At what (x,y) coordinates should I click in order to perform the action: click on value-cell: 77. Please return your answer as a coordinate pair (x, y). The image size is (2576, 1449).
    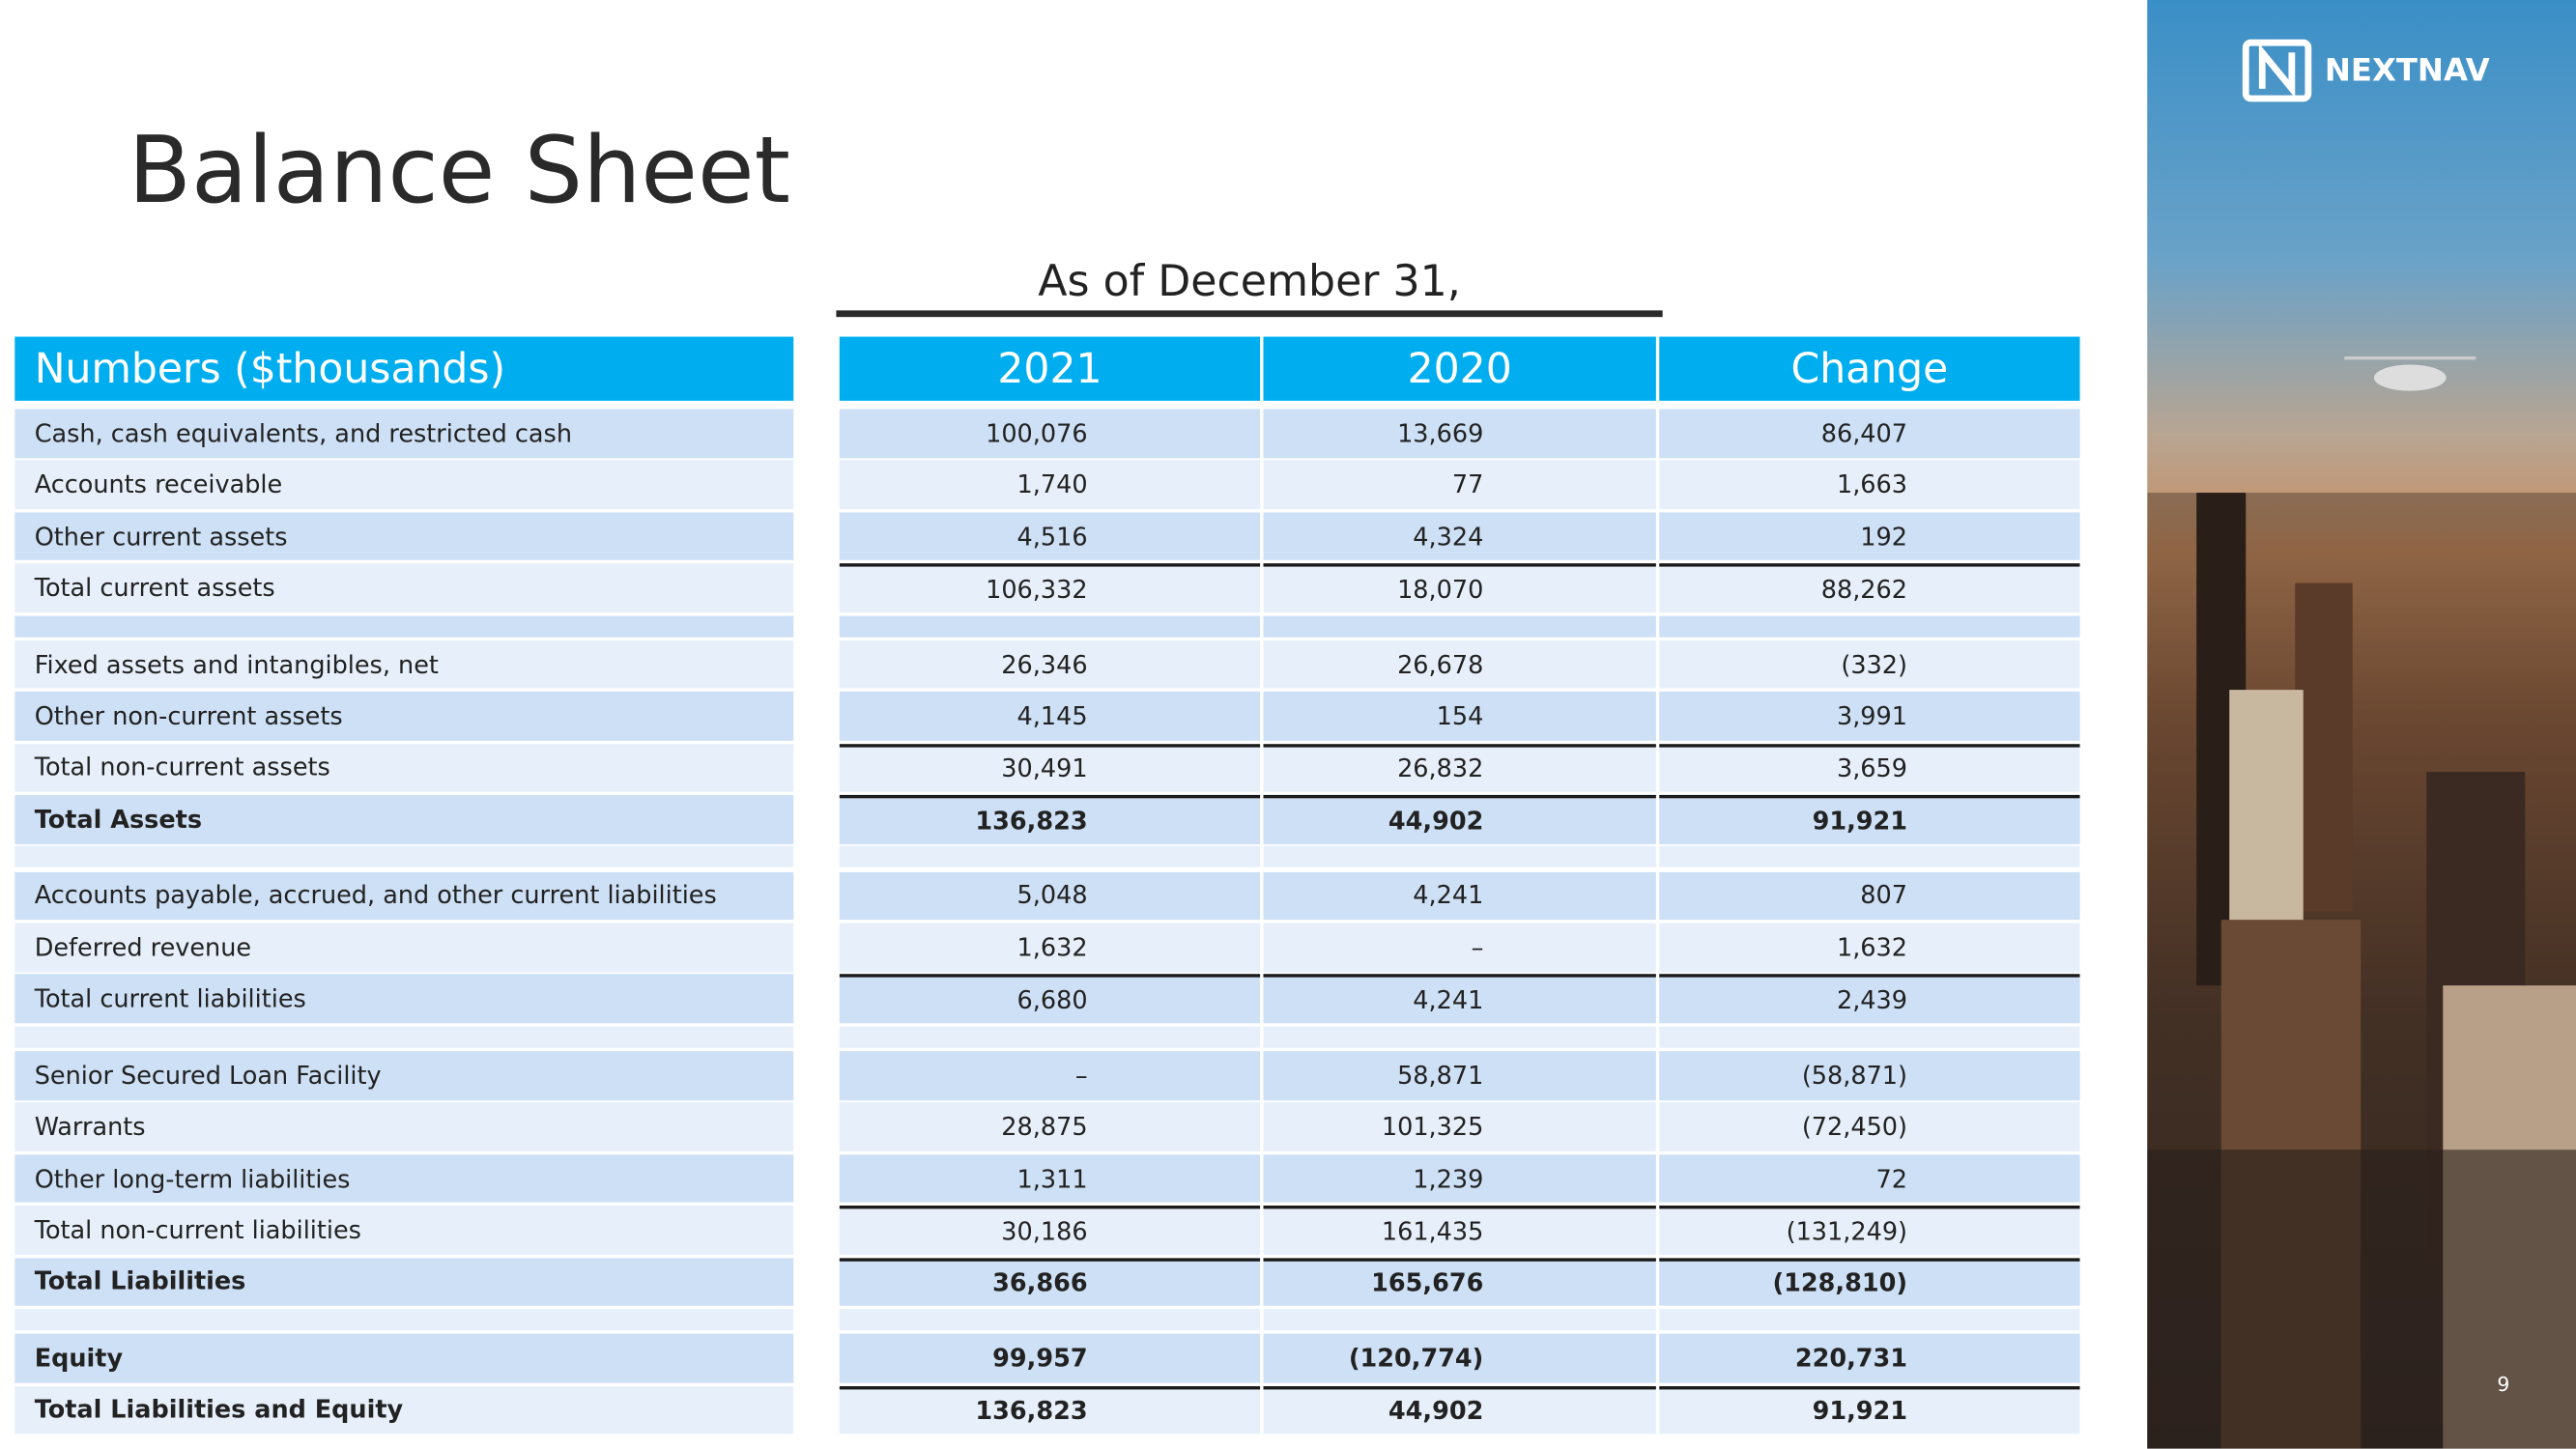
    Looking at the image, I should click on (1460, 484).